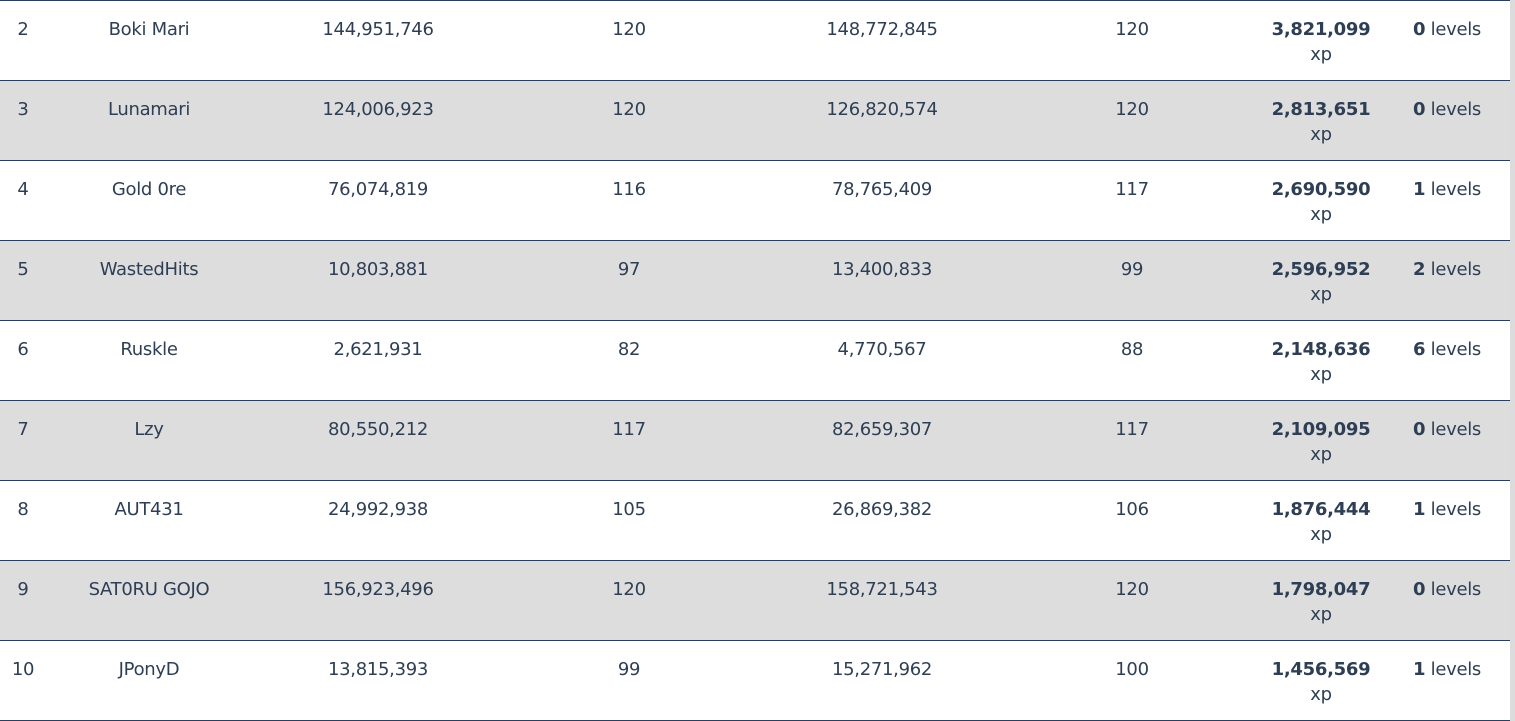 Image resolution: width=1515 pixels, height=721 pixels. Describe the element at coordinates (149, 109) in the screenshot. I see `player-name-cell: Lunamari` at that location.